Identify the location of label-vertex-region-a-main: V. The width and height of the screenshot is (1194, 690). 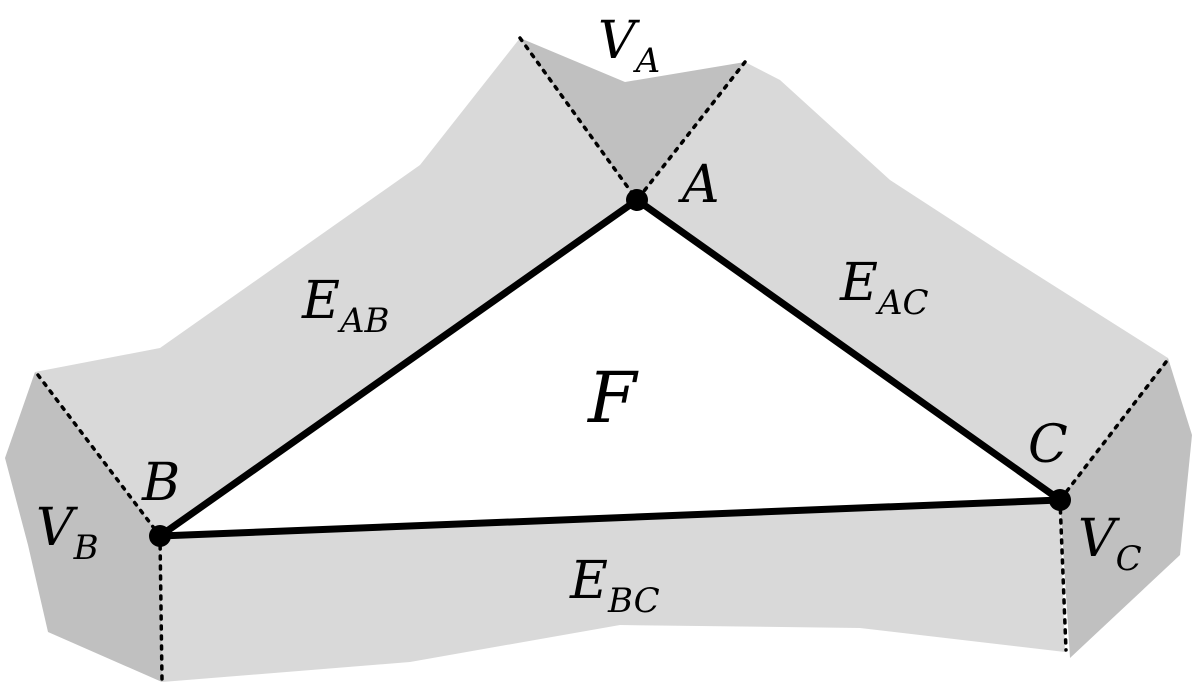
(619, 41).